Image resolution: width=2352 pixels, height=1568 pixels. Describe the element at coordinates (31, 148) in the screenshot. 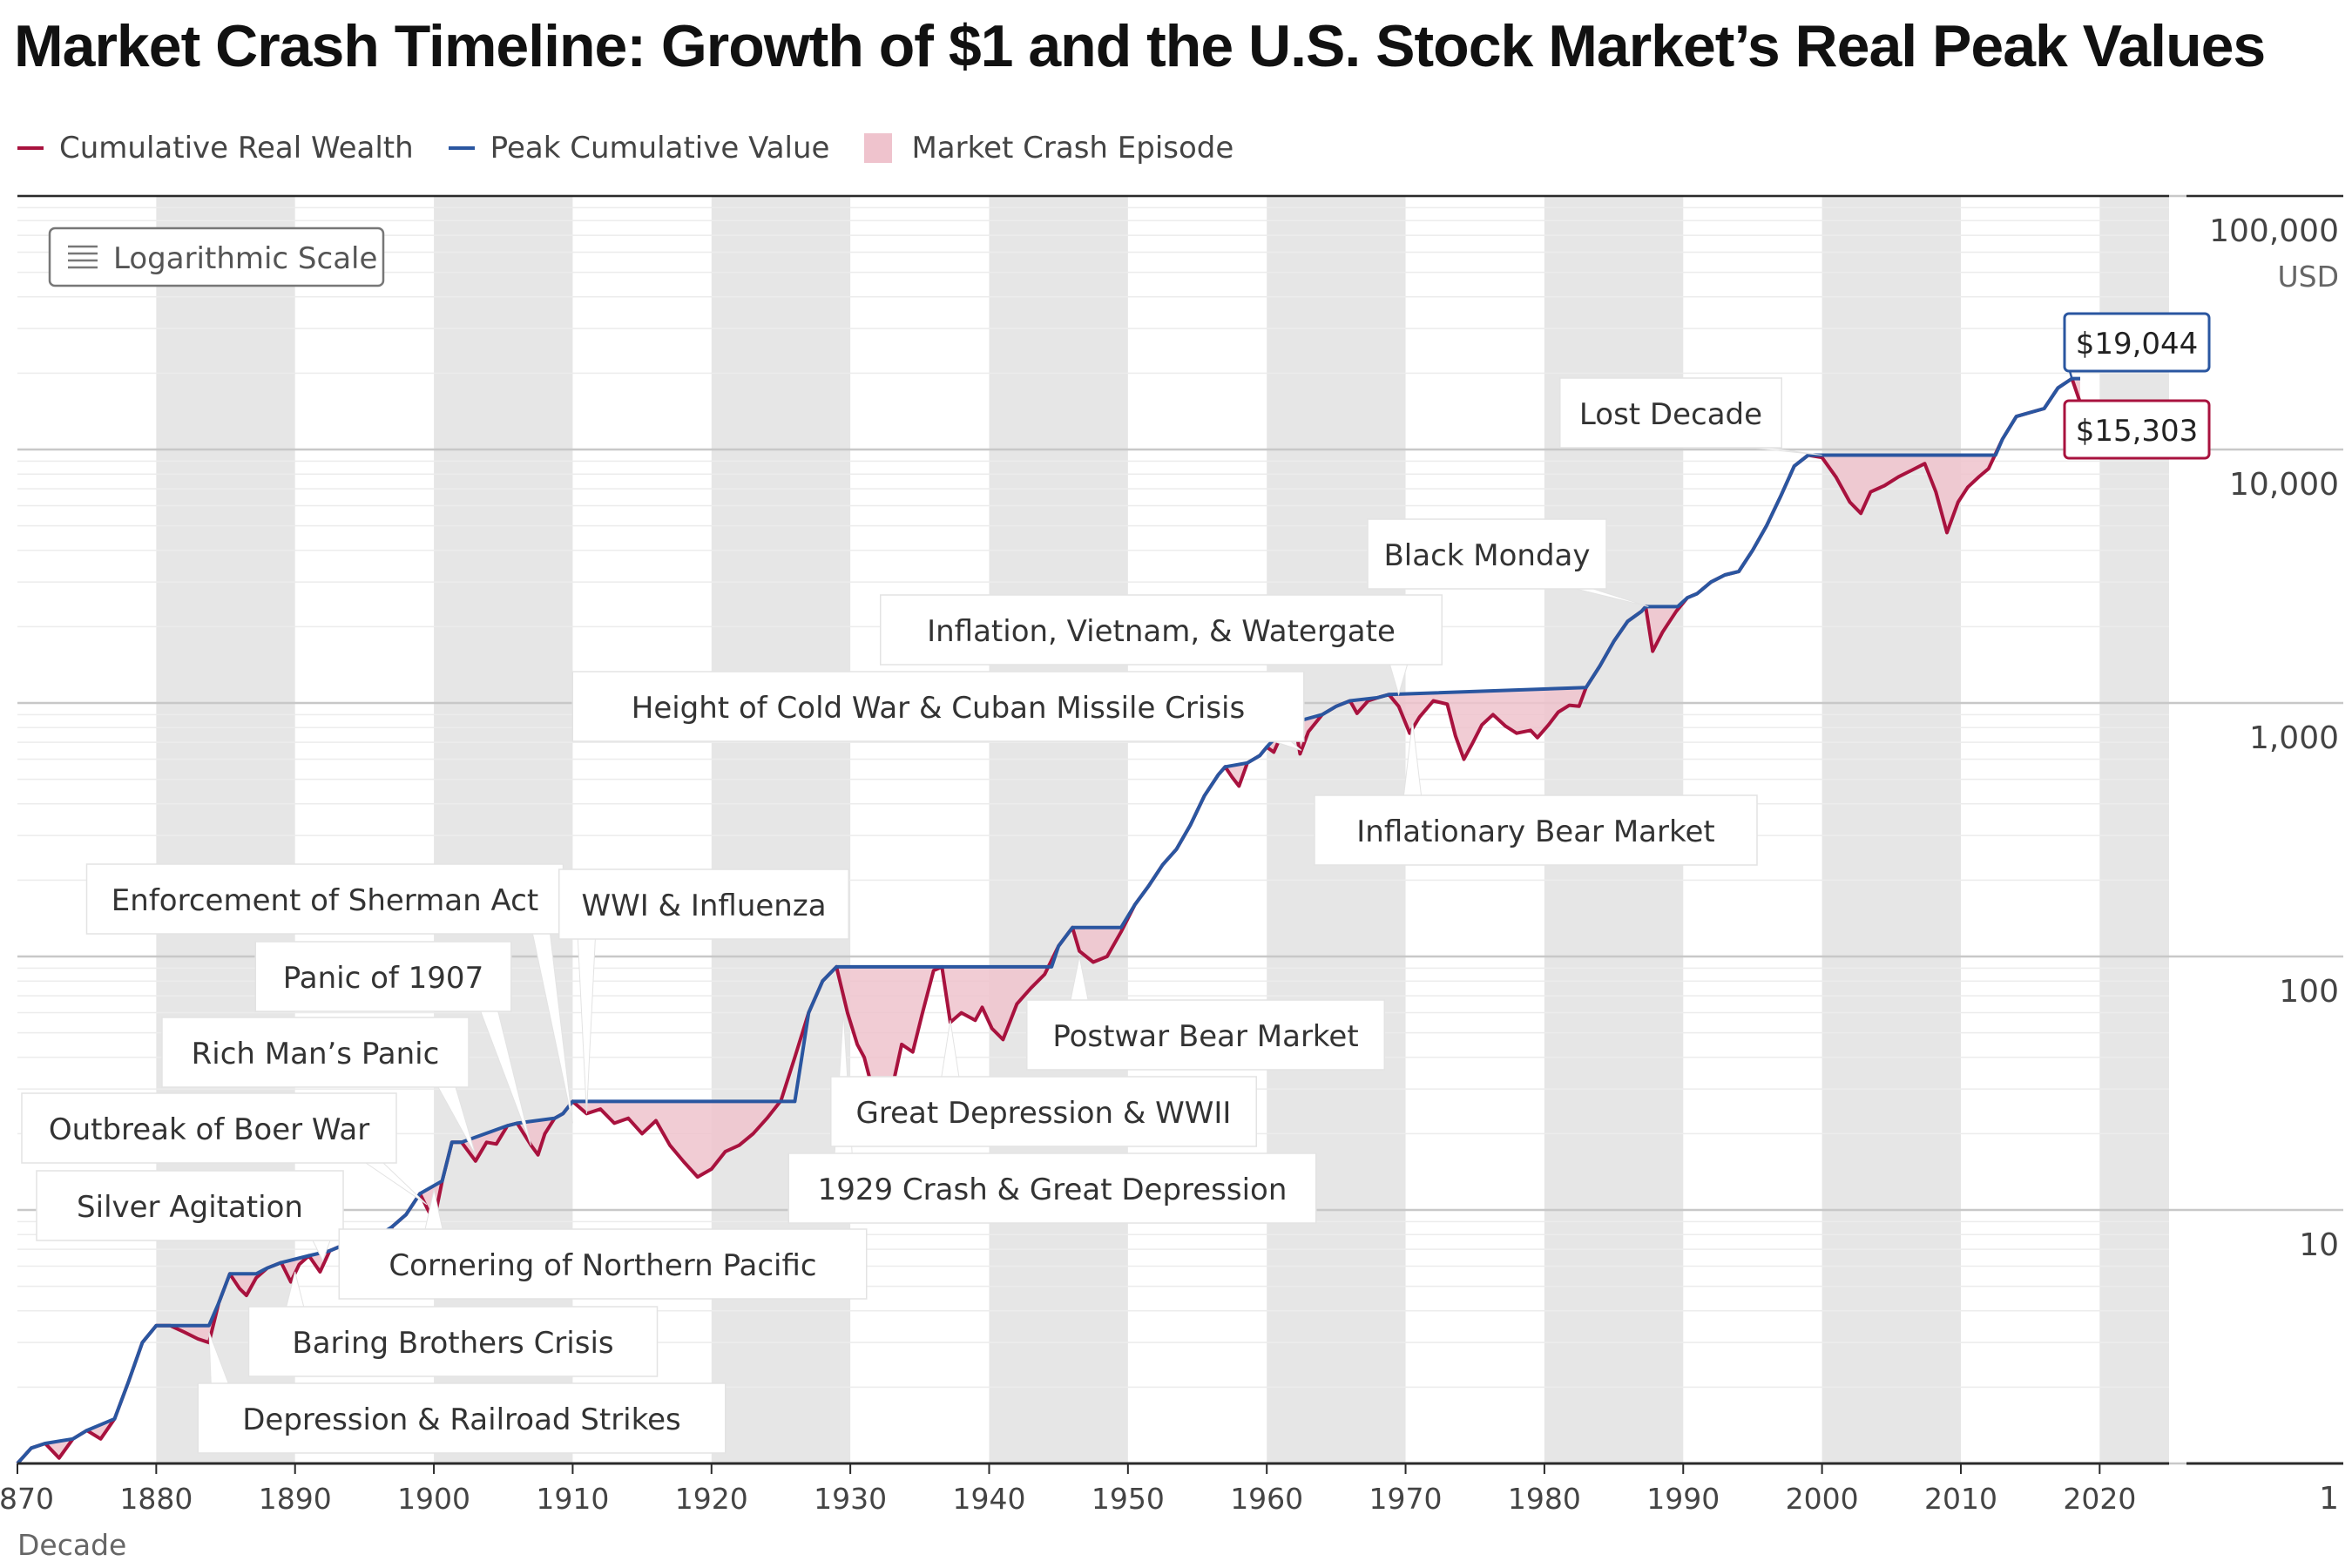

I see `legend-swatch-wealth` at that location.